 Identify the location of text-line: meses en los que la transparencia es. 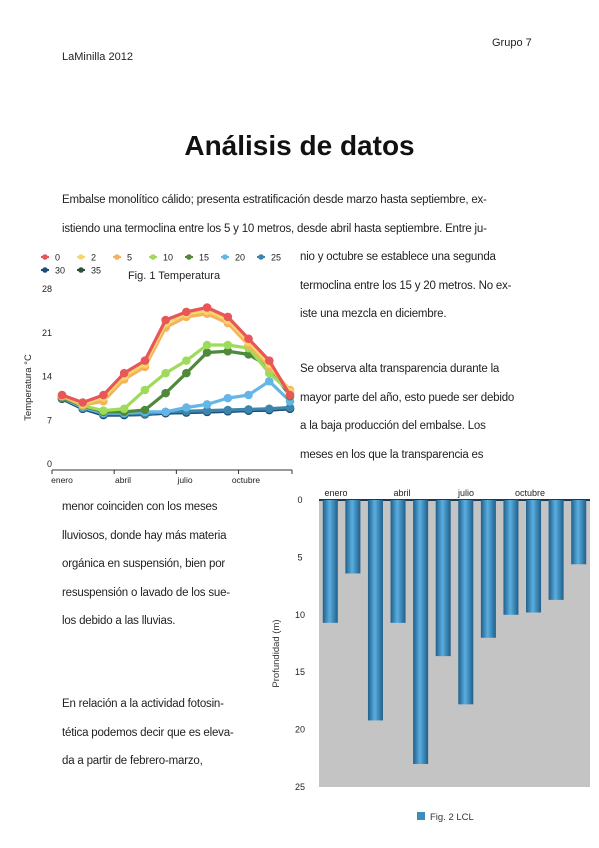
(392, 454).